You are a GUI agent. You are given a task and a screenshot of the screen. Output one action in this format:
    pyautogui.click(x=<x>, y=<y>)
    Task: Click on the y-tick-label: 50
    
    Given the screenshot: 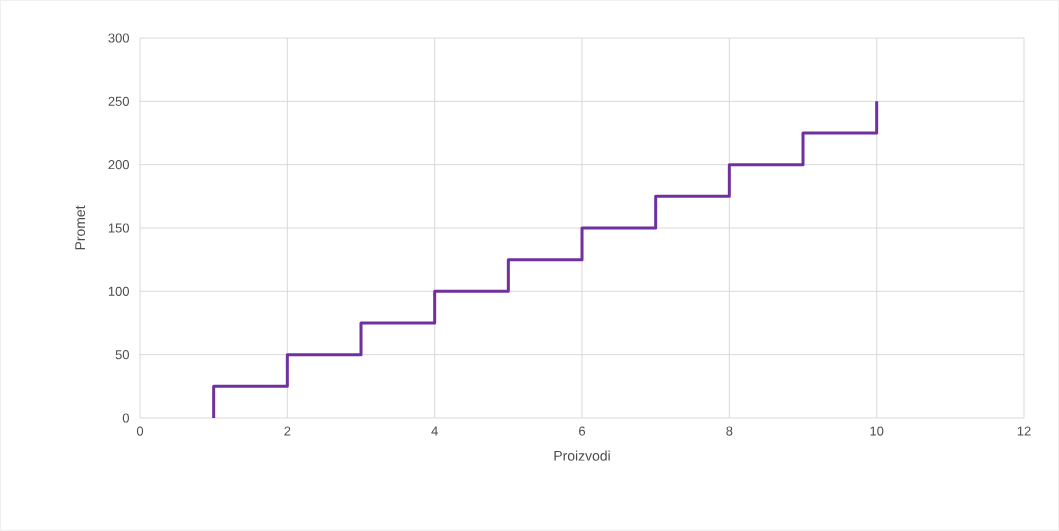 What is the action you would take?
    pyautogui.click(x=122, y=355)
    